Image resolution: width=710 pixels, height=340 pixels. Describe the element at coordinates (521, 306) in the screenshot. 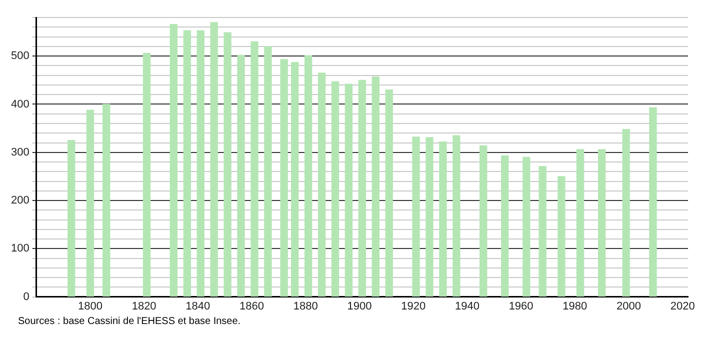

I see `x-tick-label: 1960` at that location.